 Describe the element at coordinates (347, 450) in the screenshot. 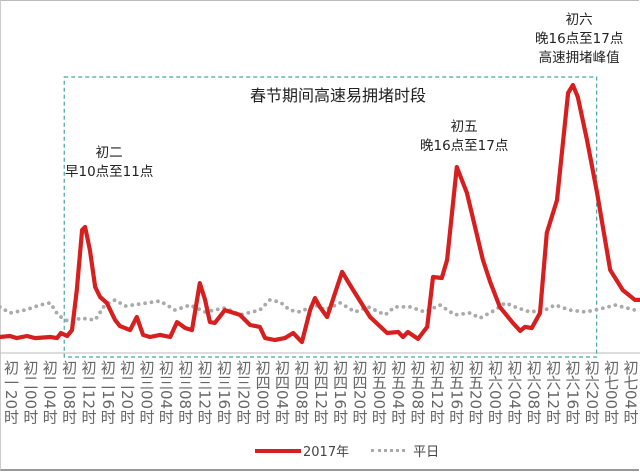

I see `legend: 2017年 平日` at that location.